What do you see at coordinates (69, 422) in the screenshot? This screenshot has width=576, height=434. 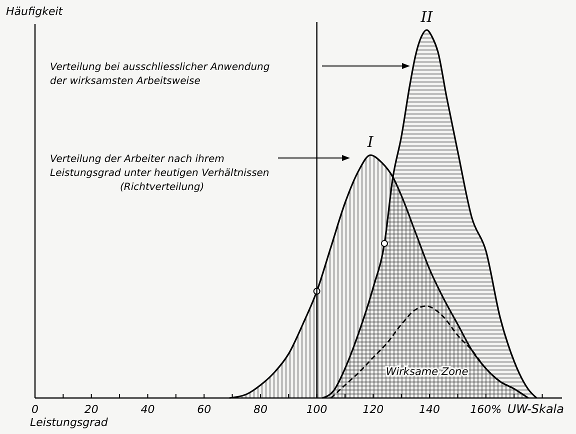 I see `x-axis-title: Leistungsgrad` at bounding box center [69, 422].